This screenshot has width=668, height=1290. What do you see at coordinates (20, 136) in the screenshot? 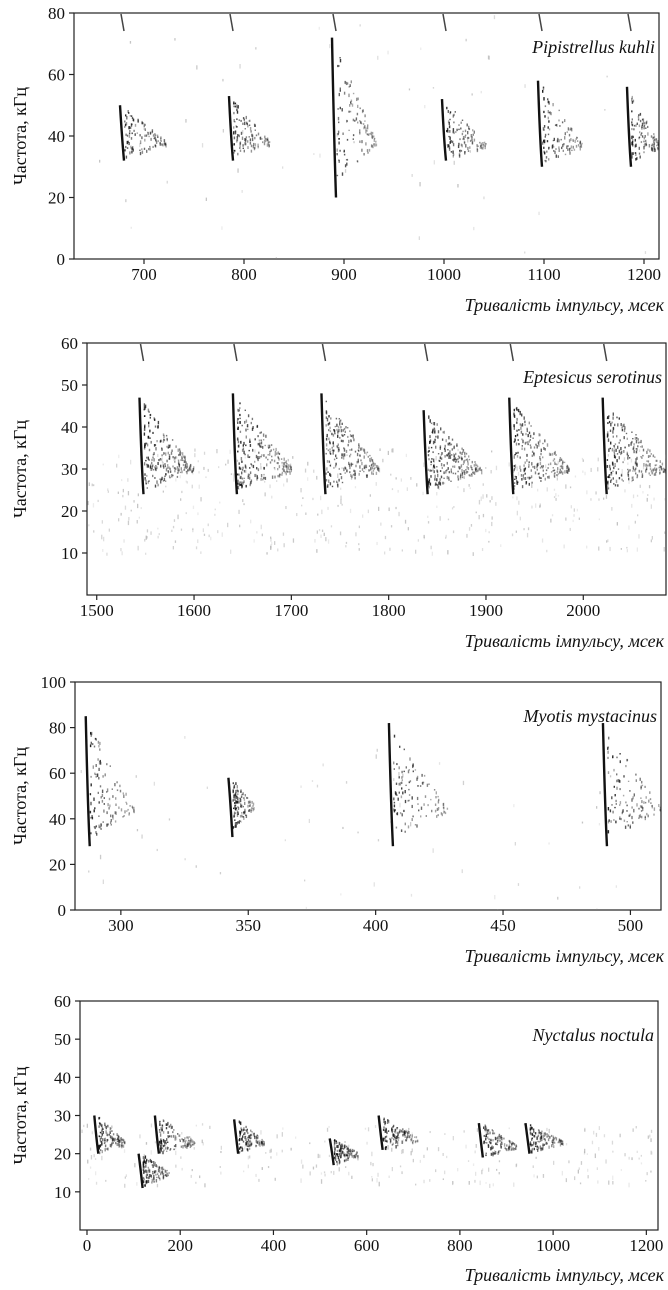
I see `y-axis-label: Частота, кГц` at bounding box center [20, 136].